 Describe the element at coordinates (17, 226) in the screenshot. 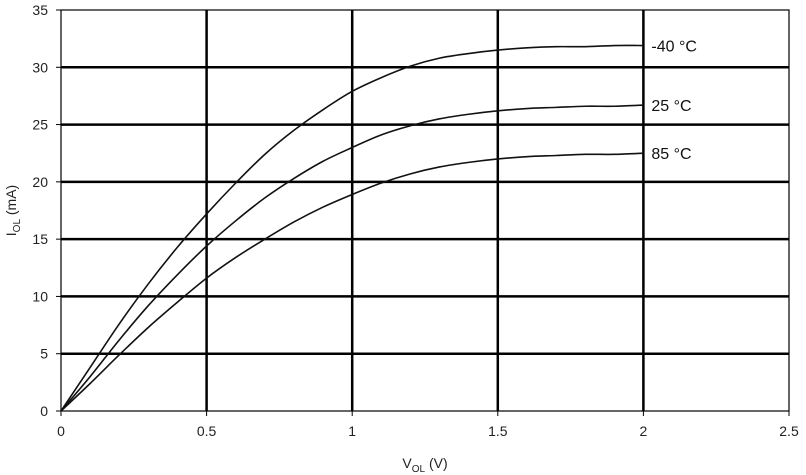

I see `y-axis-title-sub: OL` at that location.